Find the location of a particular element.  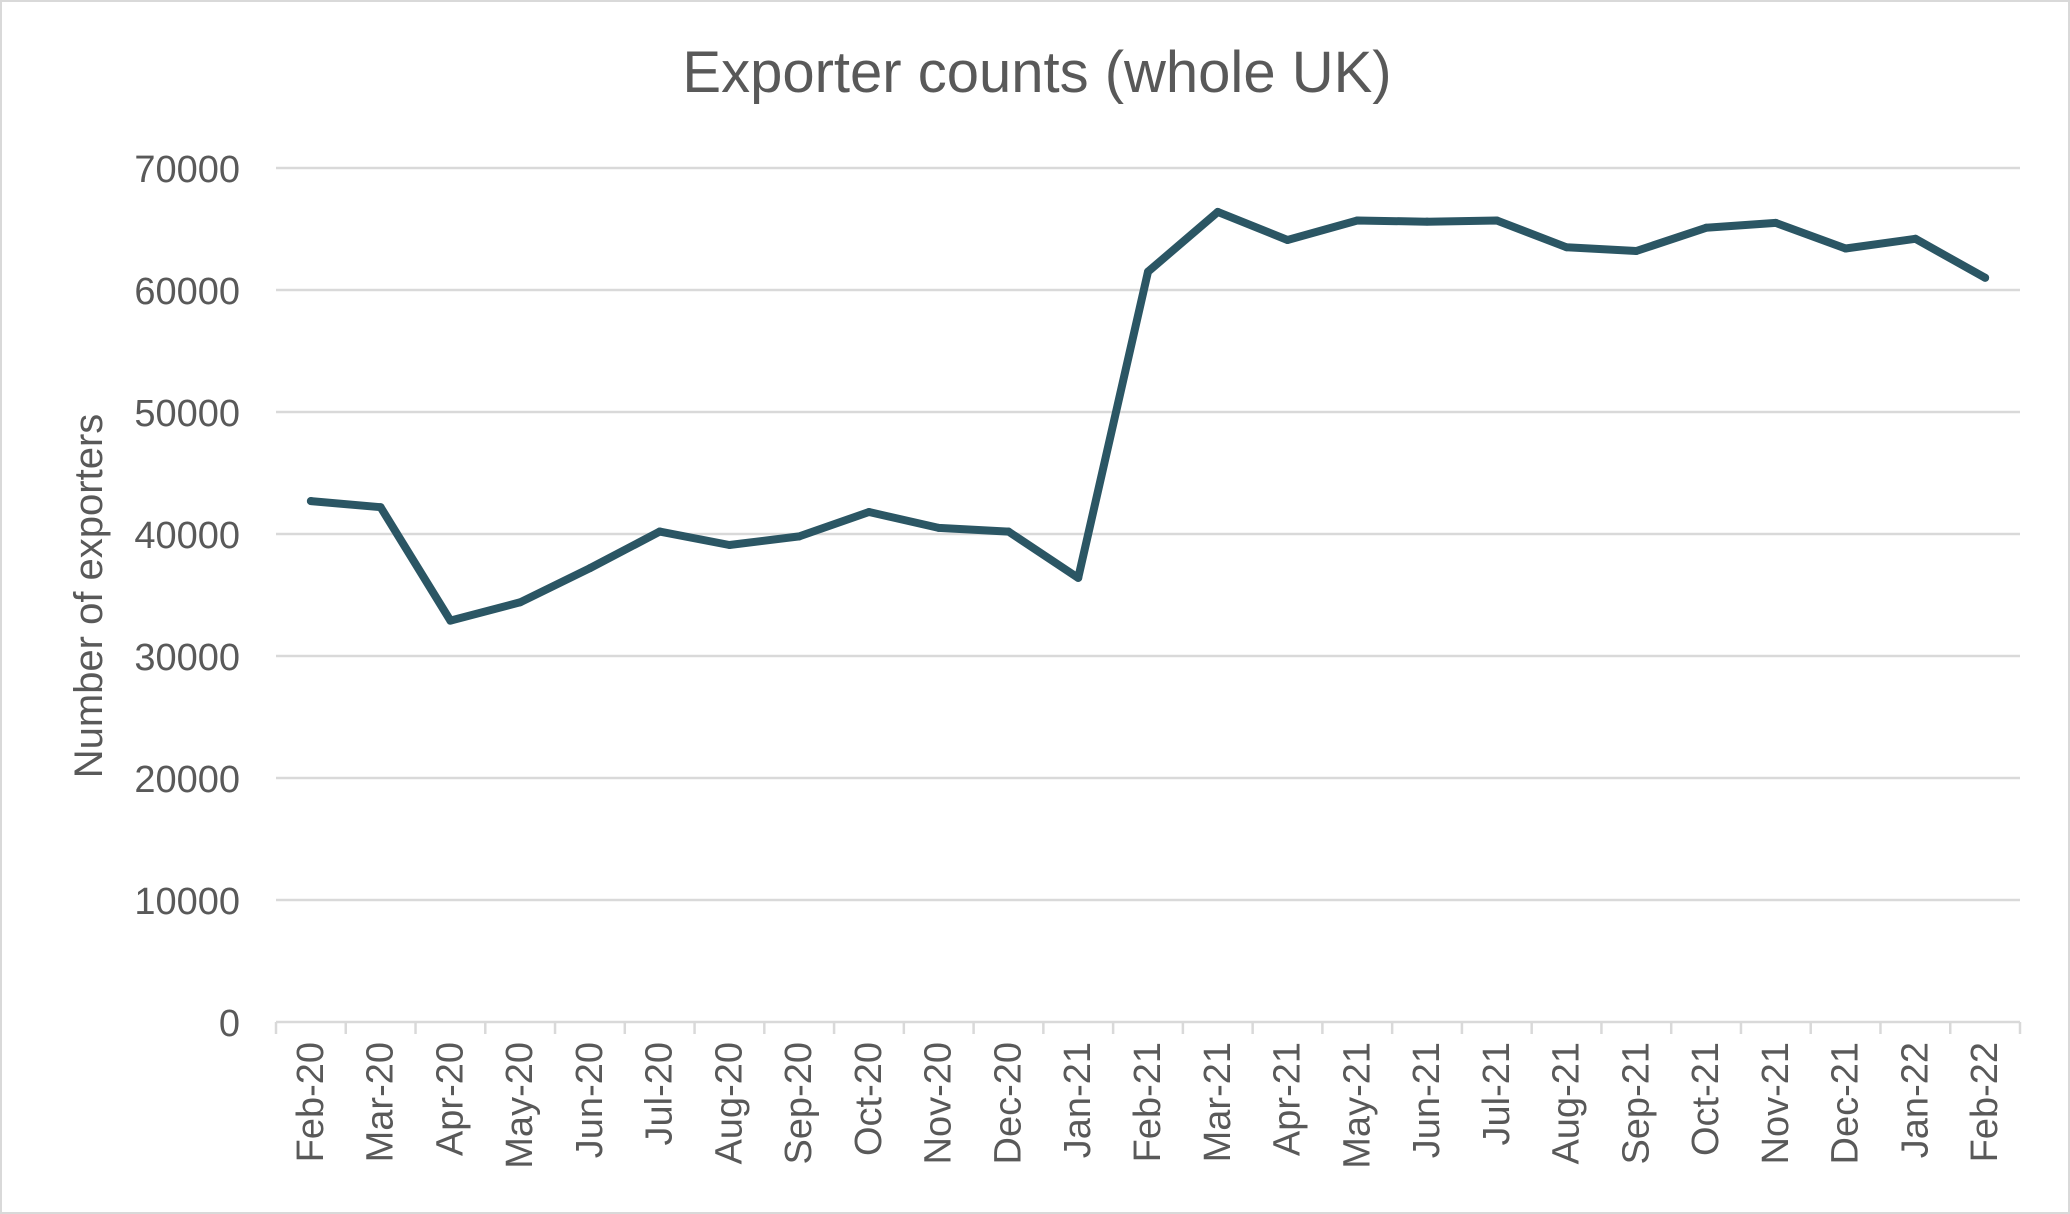

chart-title: Exporter counts (whole UK) is located at coordinates (1036, 72).